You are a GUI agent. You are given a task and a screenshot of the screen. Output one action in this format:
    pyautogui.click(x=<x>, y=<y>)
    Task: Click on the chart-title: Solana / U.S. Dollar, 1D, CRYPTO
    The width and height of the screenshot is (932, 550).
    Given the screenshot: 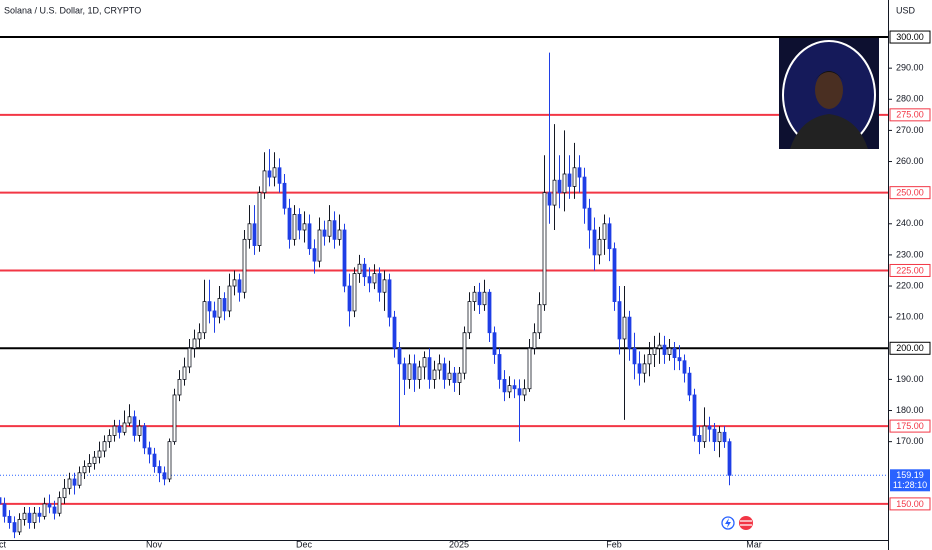 What is the action you would take?
    pyautogui.click(x=72, y=10)
    